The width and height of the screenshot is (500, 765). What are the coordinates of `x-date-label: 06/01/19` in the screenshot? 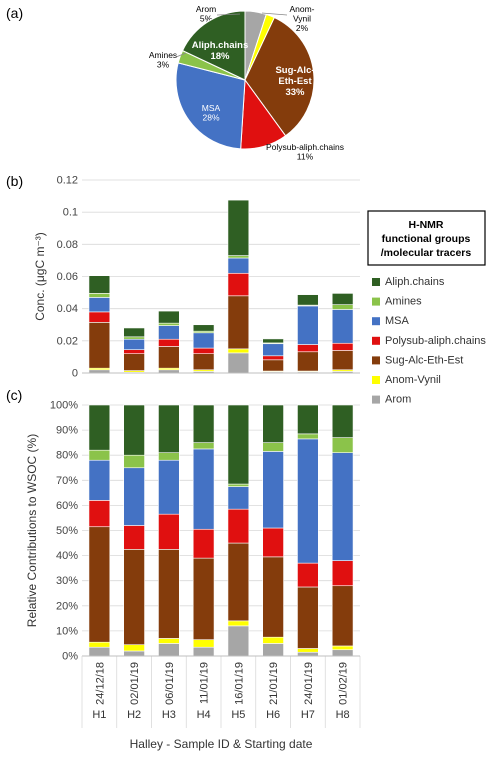 It's located at (170, 683).